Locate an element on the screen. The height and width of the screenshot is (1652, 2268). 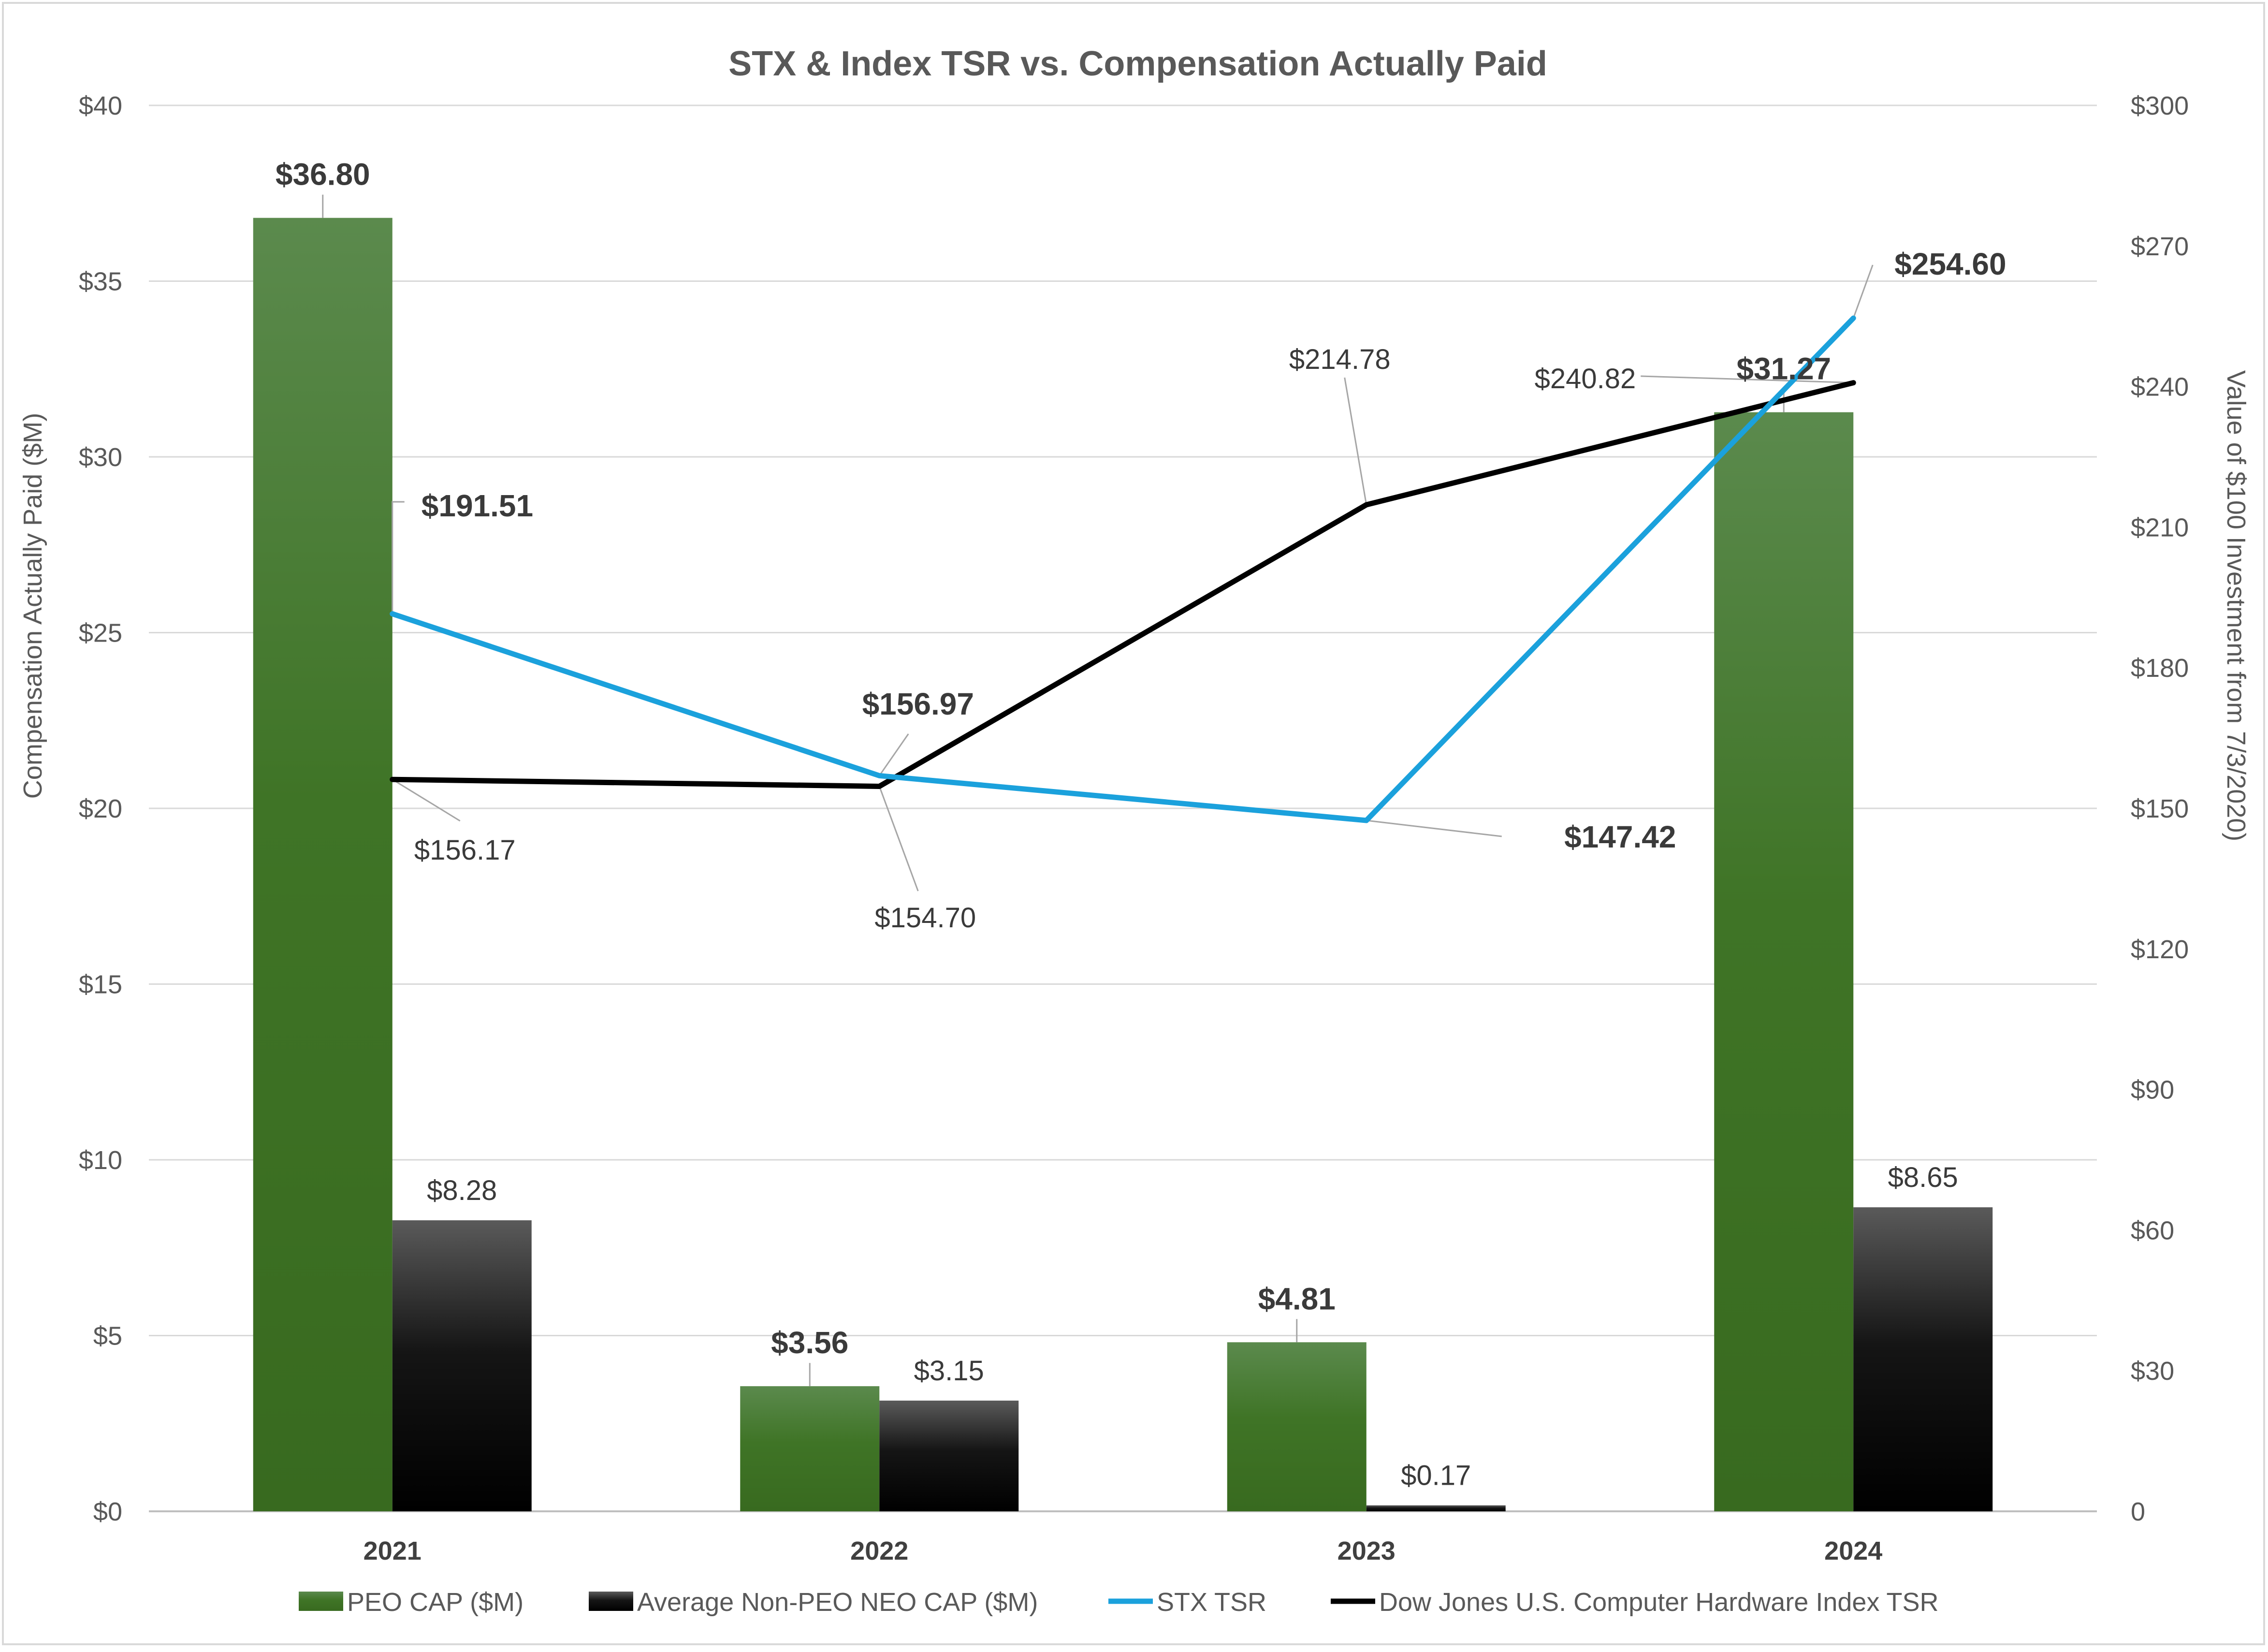
right-tick-label: $60 is located at coordinates (2152, 1230).